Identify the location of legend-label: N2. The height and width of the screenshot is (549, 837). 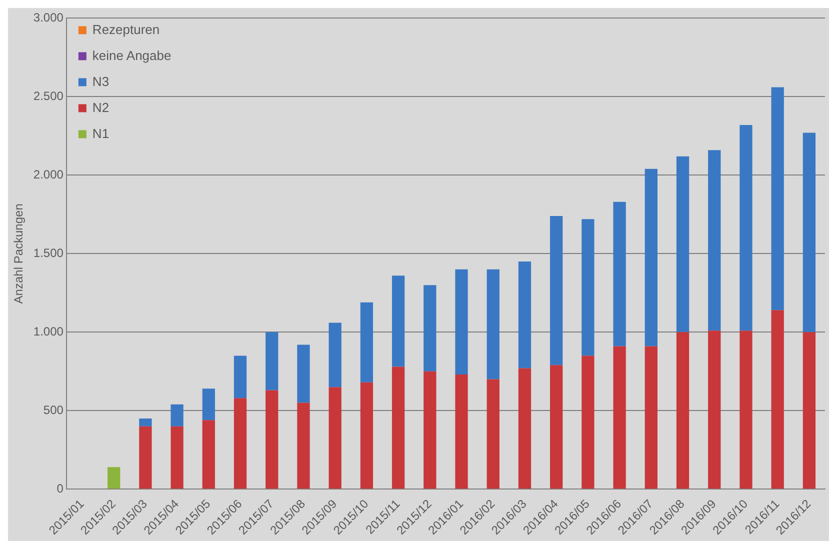
(101, 107).